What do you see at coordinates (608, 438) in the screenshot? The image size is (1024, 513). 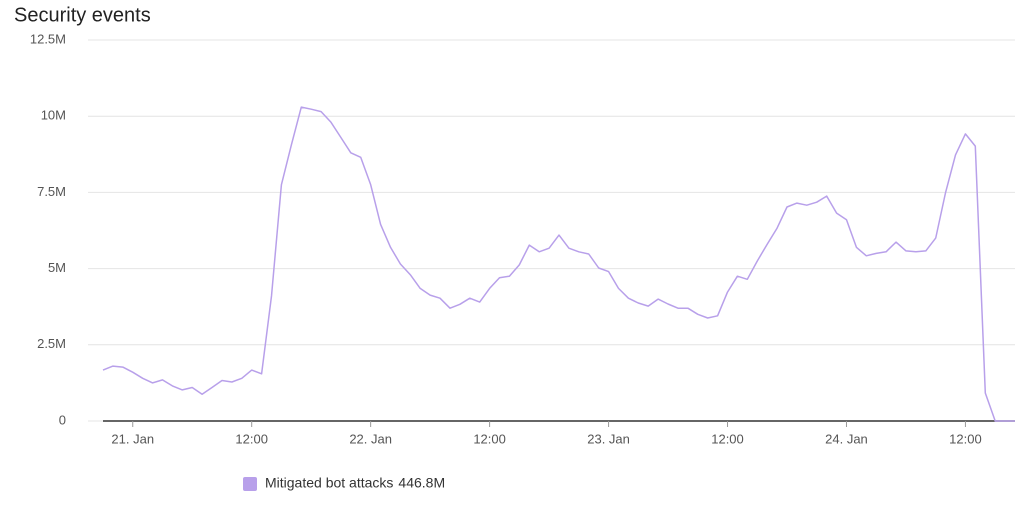 I see `x-tick-label: 23. Jan` at bounding box center [608, 438].